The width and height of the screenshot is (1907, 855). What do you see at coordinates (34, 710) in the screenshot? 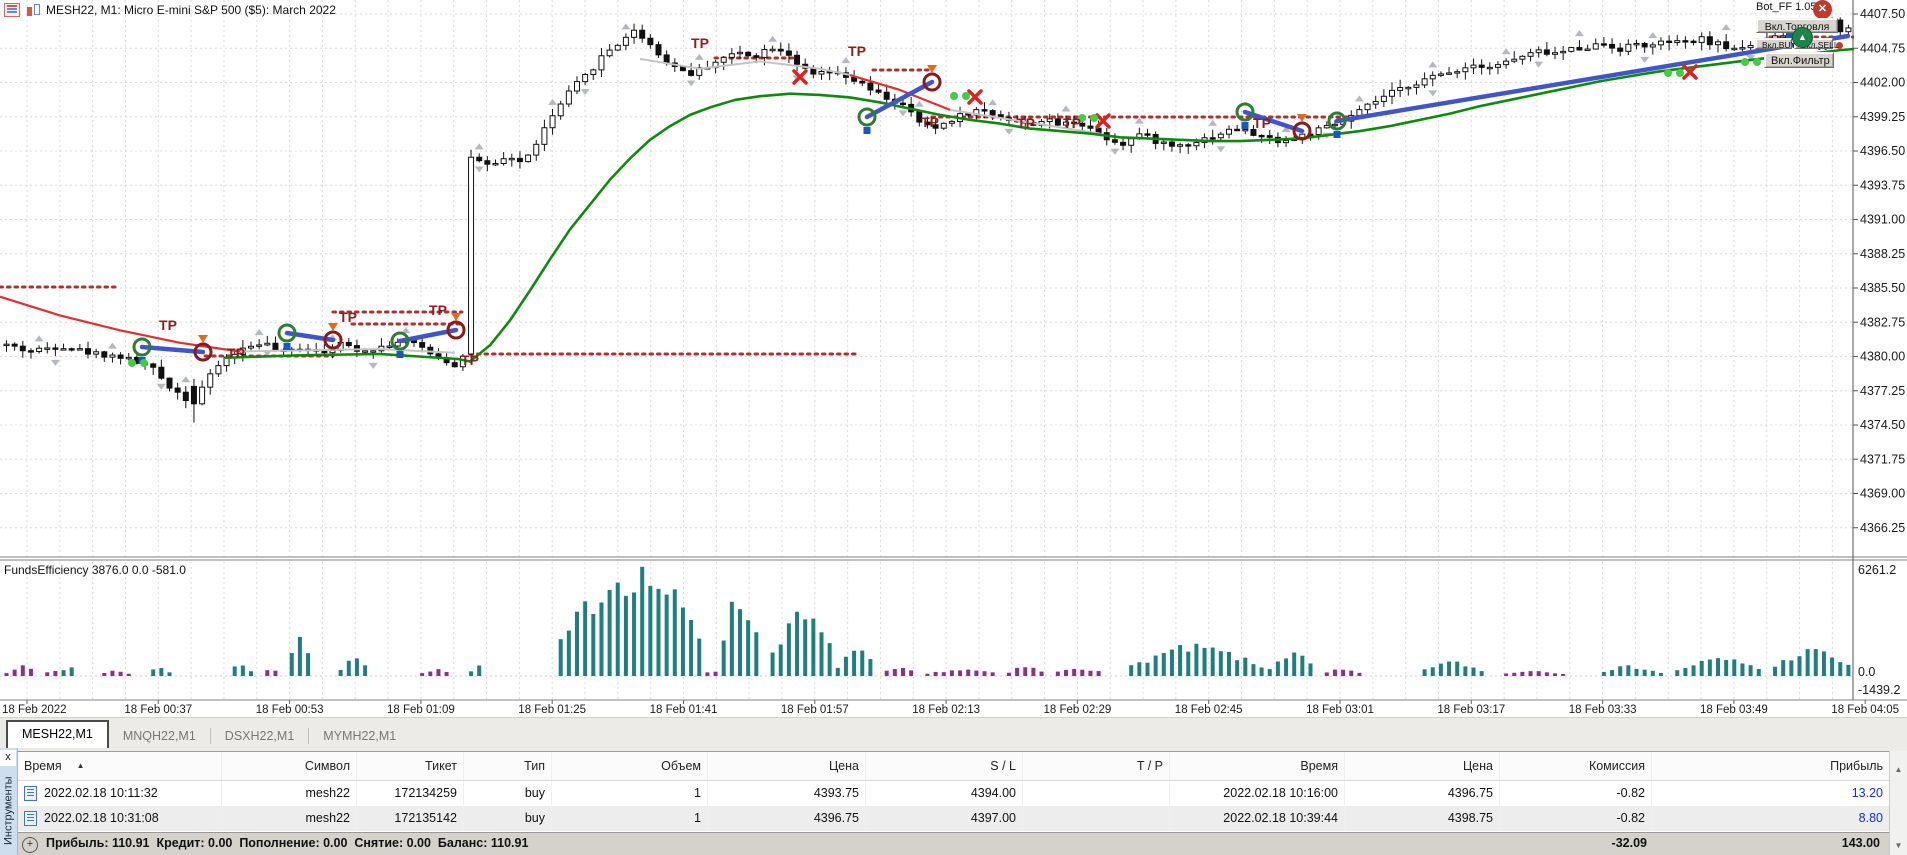
I see `time-axis-label: 18 Feb 2022` at bounding box center [34, 710].